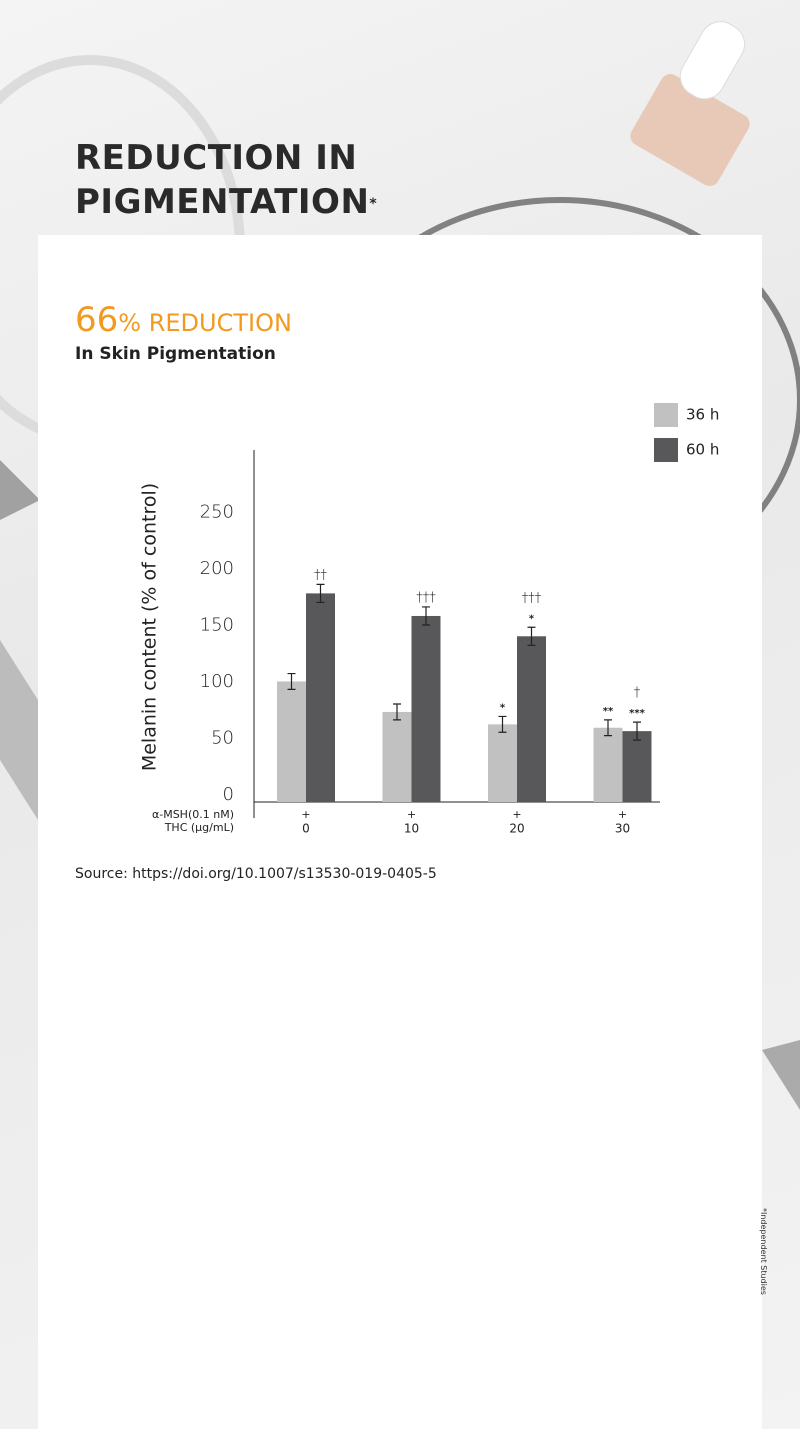  What do you see at coordinates (217, 512) in the screenshot?
I see `y-tick-label: 250` at bounding box center [217, 512].